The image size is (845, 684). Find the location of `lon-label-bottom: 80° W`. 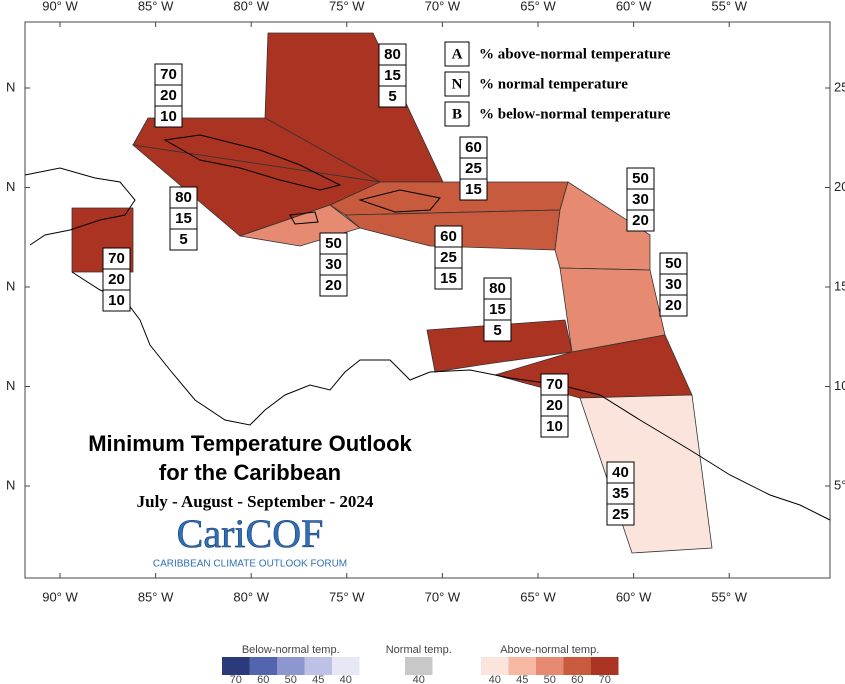

lon-label-bottom: 80° W is located at coordinates (251, 596).